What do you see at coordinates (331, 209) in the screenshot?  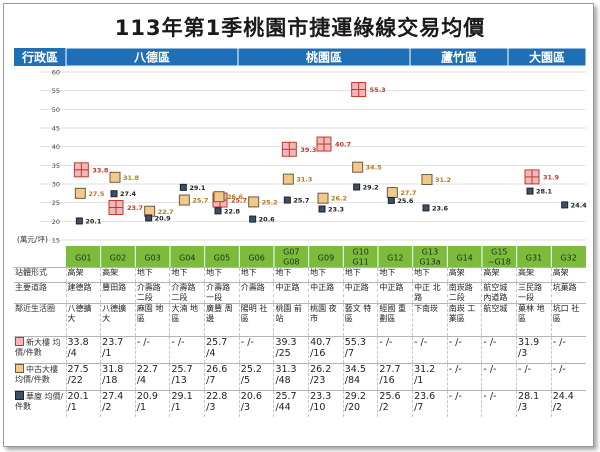 I see `marker-old-G09: 23.3` at bounding box center [331, 209].